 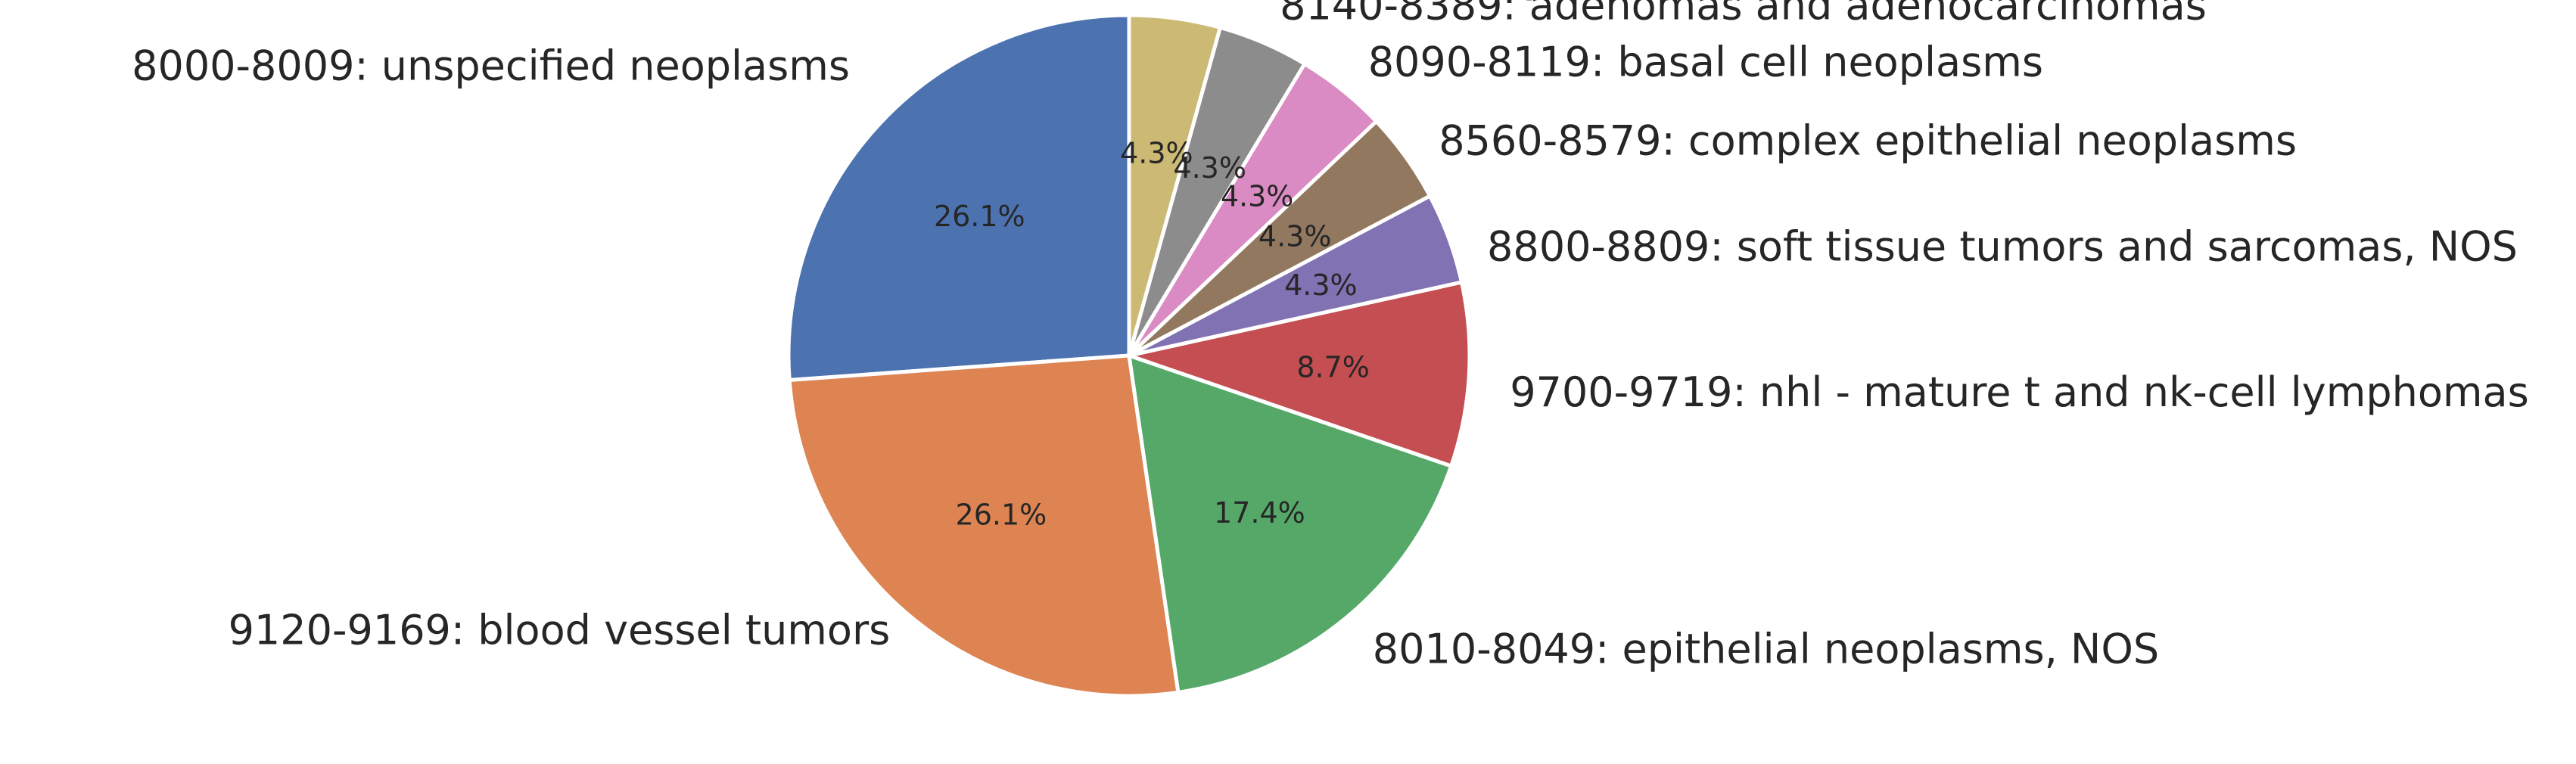 What do you see at coordinates (491, 65) in the screenshot?
I see `slice-category-label: 8000-8009: unspecified neoplasms` at bounding box center [491, 65].